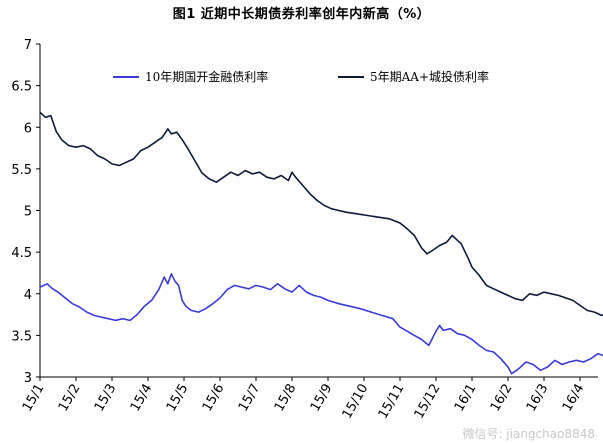 This screenshot has width=603, height=444. I want to click on x-tick-label: 15/6, so click(214, 398).